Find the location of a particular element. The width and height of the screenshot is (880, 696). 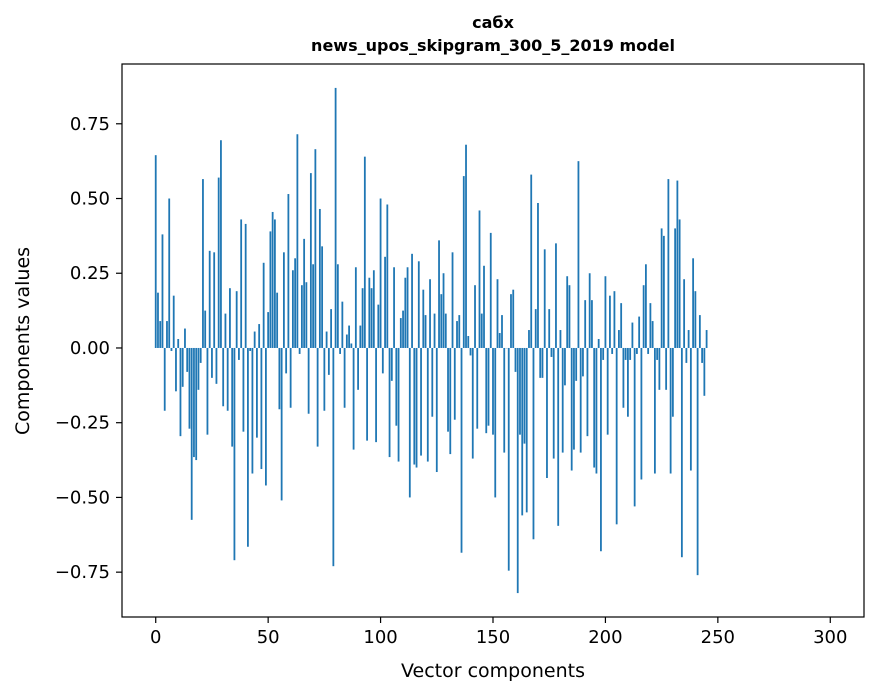

y-axis-label: Components values is located at coordinates (23, 341).